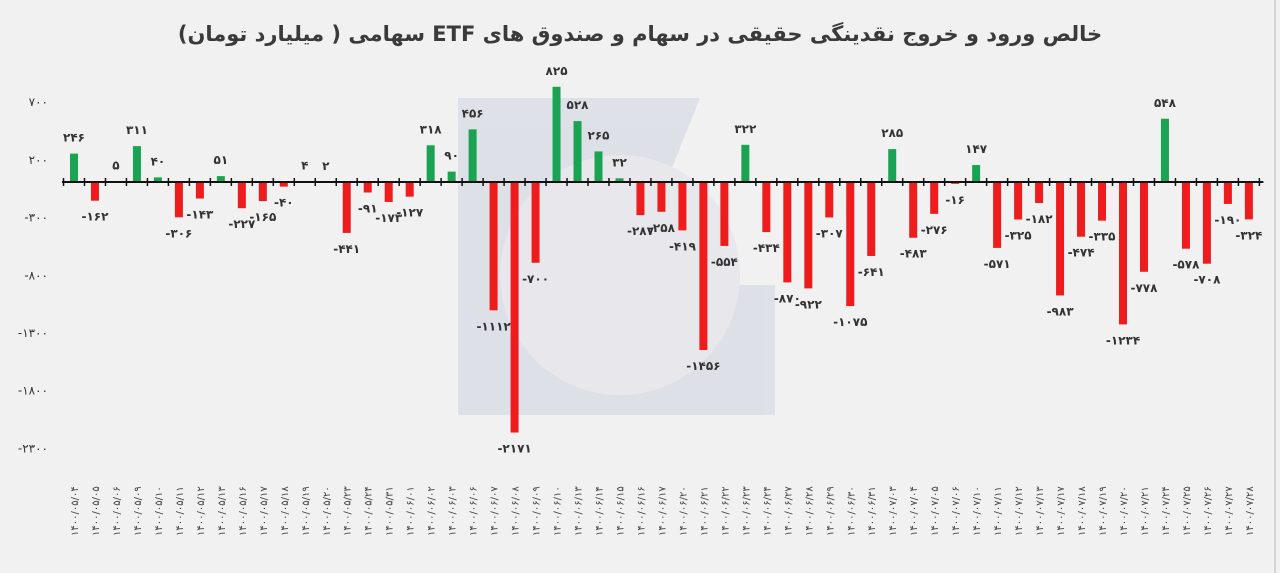  What do you see at coordinates (662, 228) in the screenshot?
I see `data-label: -۲۵۸` at bounding box center [662, 228].